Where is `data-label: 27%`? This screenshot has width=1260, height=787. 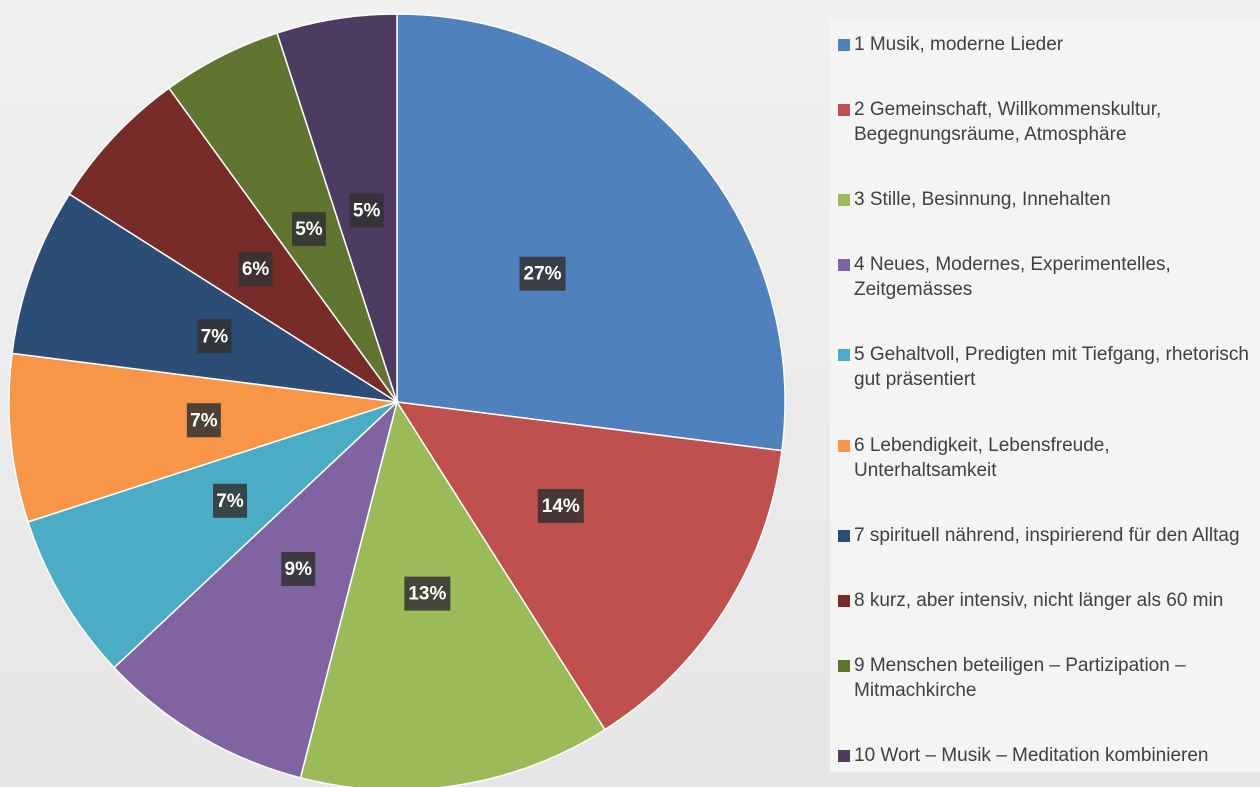 data-label: 27% is located at coordinates (543, 274).